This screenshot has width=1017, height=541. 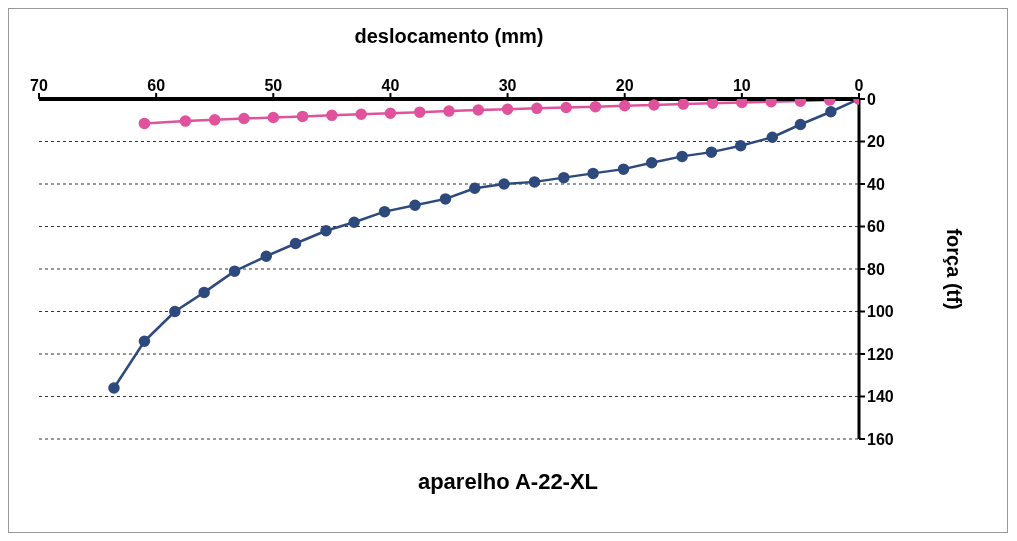 I want to click on y-tick-label: 160, so click(x=880, y=439).